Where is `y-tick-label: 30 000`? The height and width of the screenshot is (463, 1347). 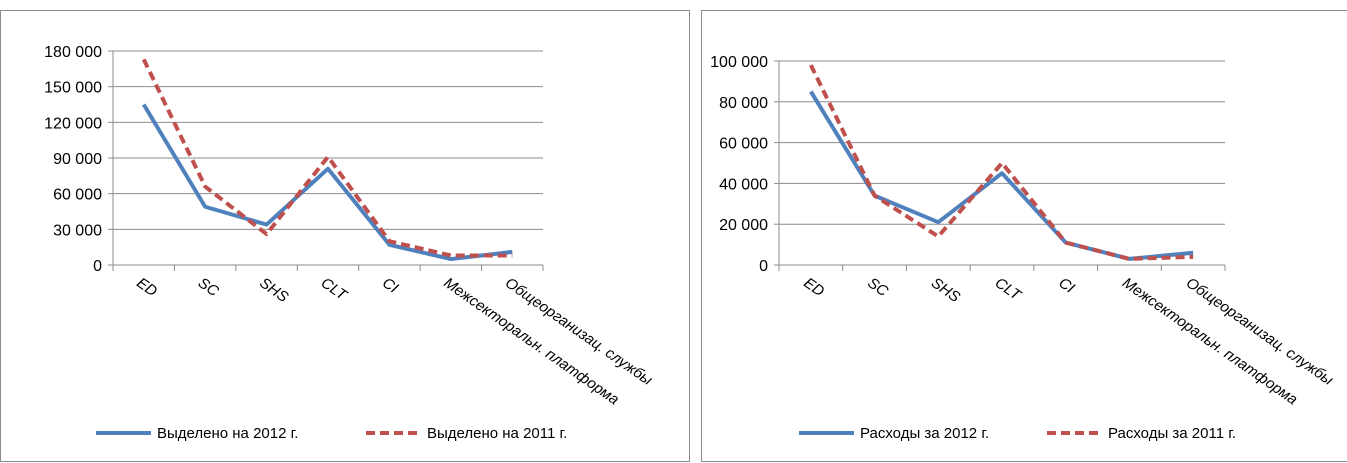 y-tick-label: 30 000 is located at coordinates (77, 230).